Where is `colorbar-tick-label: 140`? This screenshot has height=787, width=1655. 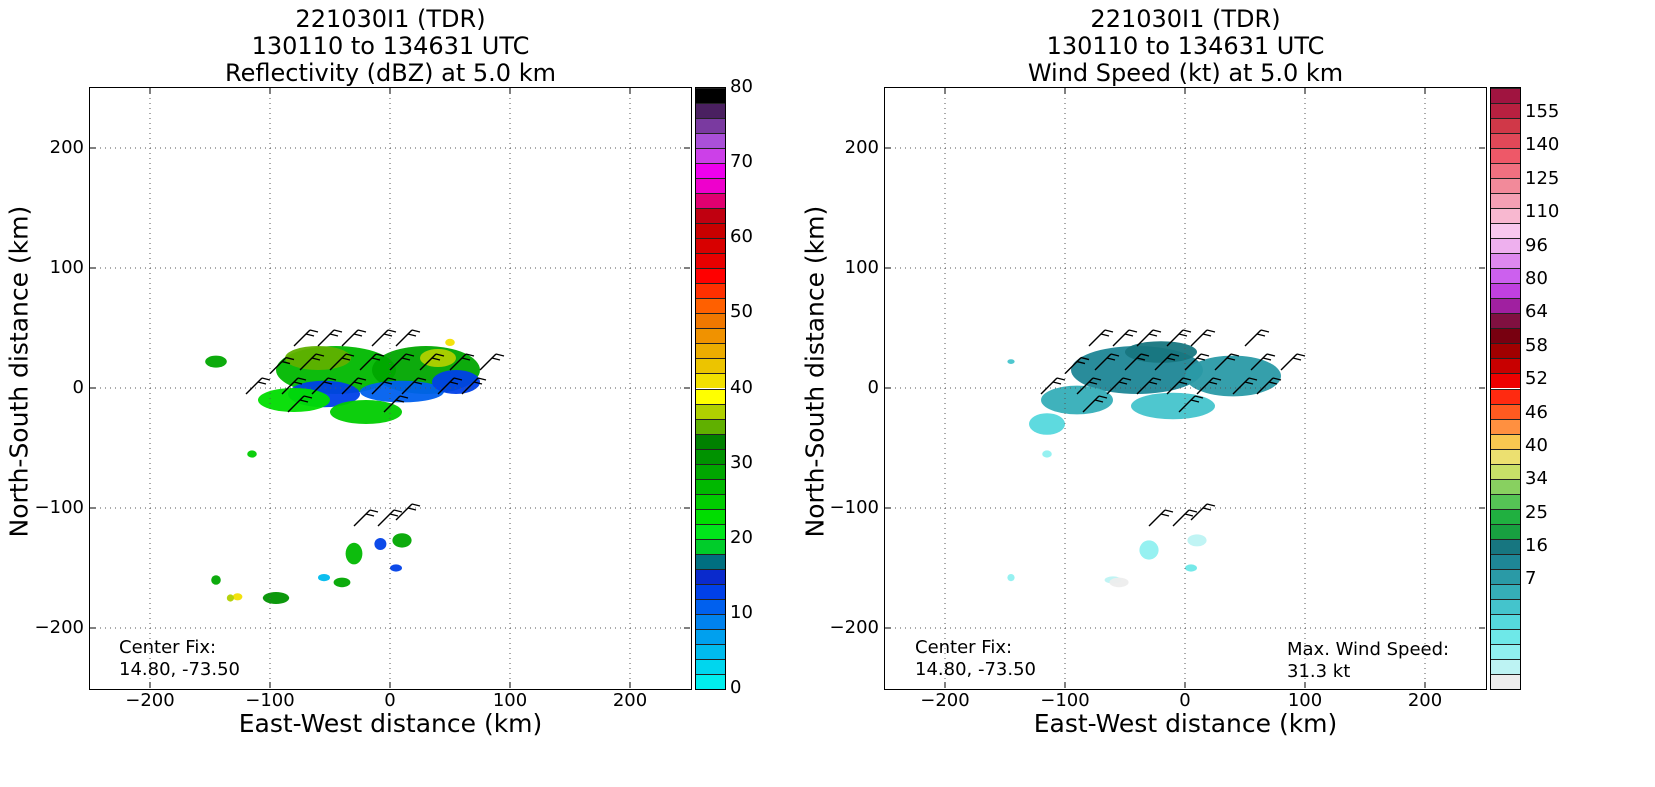 colorbar-tick-label: 140 is located at coordinates (1542, 145).